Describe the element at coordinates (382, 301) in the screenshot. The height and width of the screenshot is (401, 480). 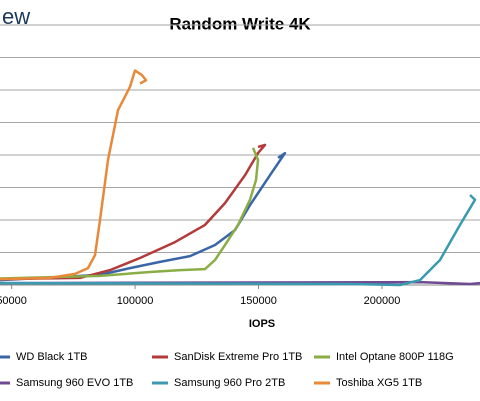
I see `x-tick-label: 200000` at that location.